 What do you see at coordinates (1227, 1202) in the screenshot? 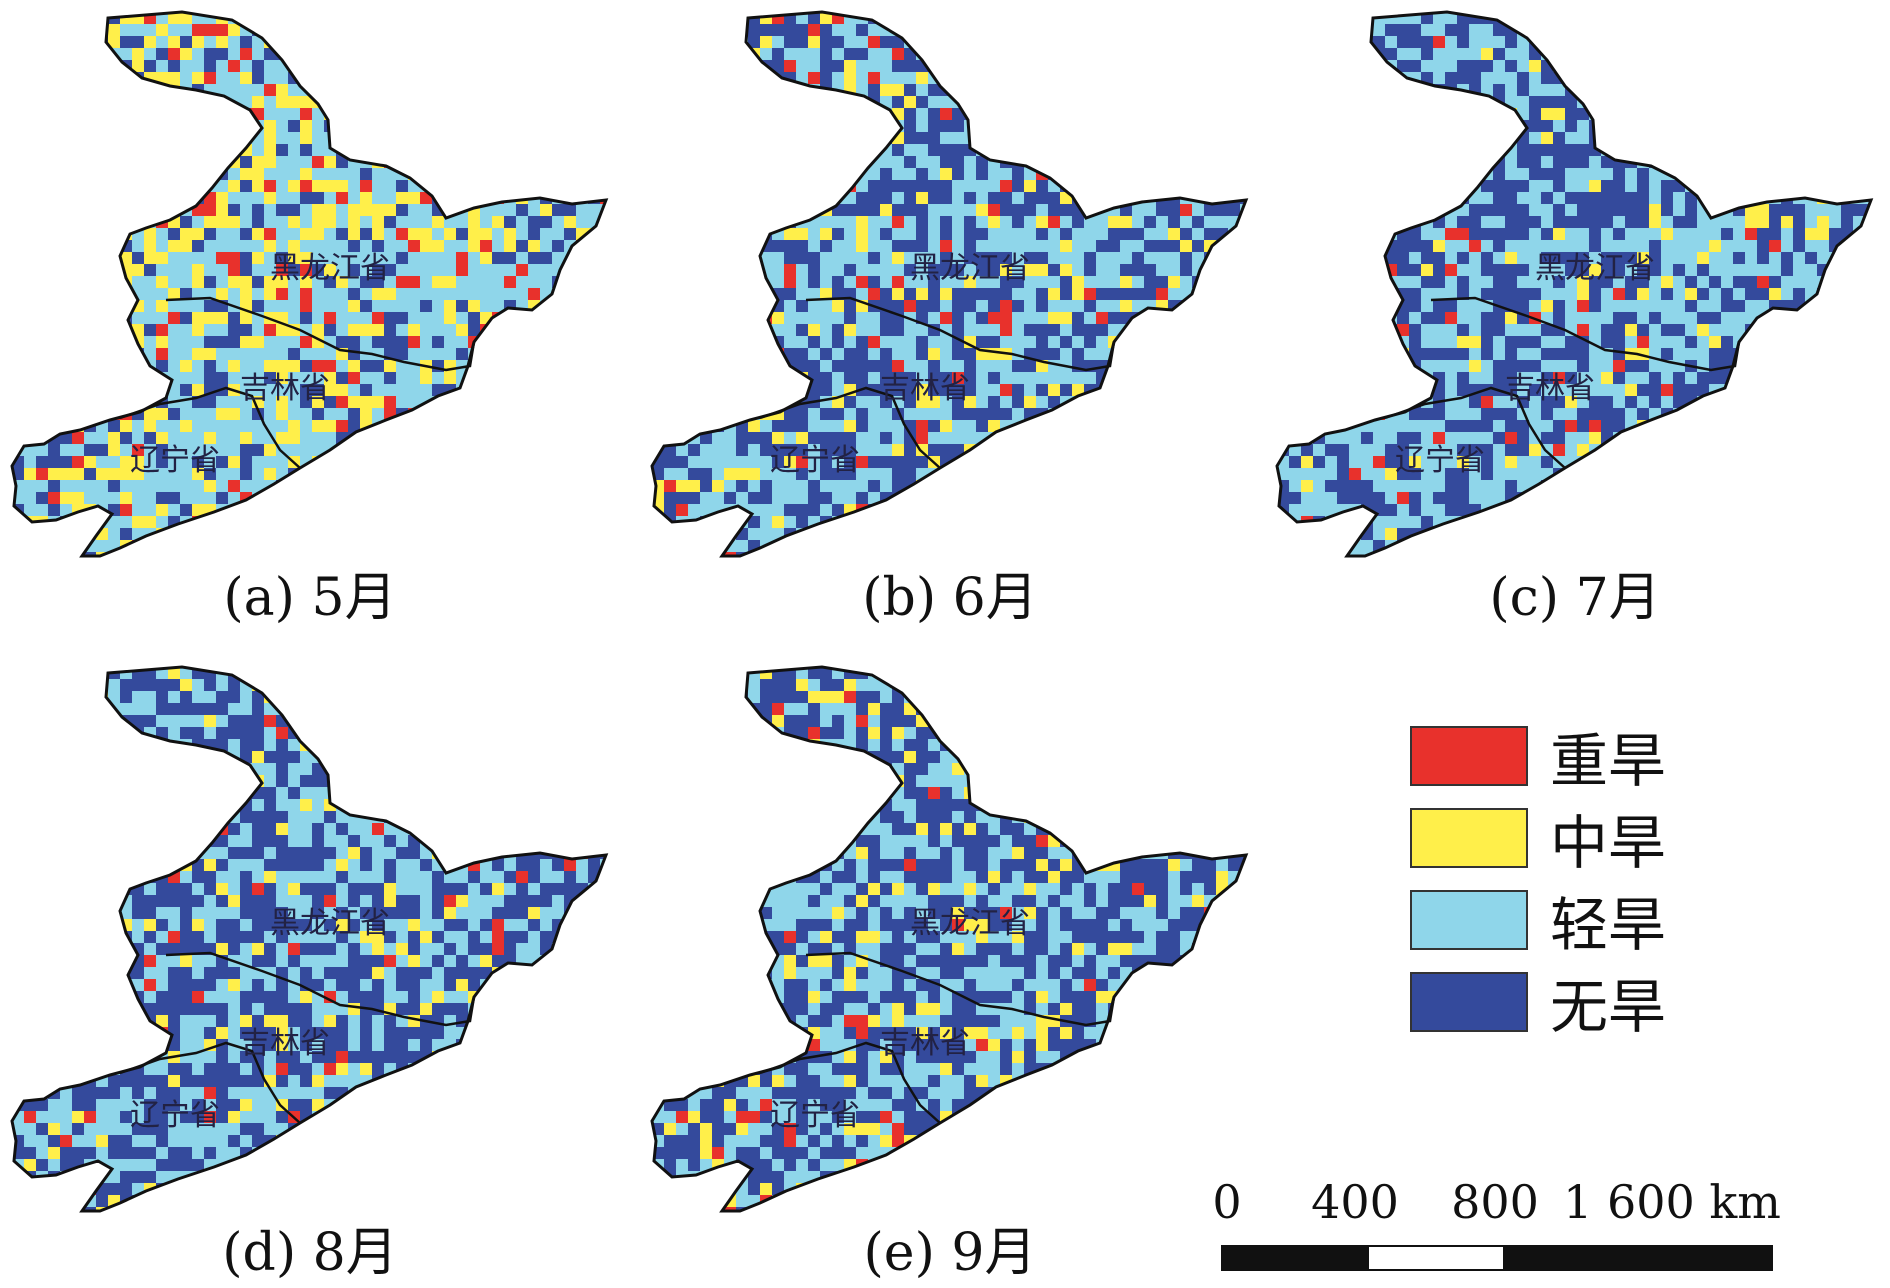
I see `scale-tick-0: 0` at bounding box center [1227, 1202].